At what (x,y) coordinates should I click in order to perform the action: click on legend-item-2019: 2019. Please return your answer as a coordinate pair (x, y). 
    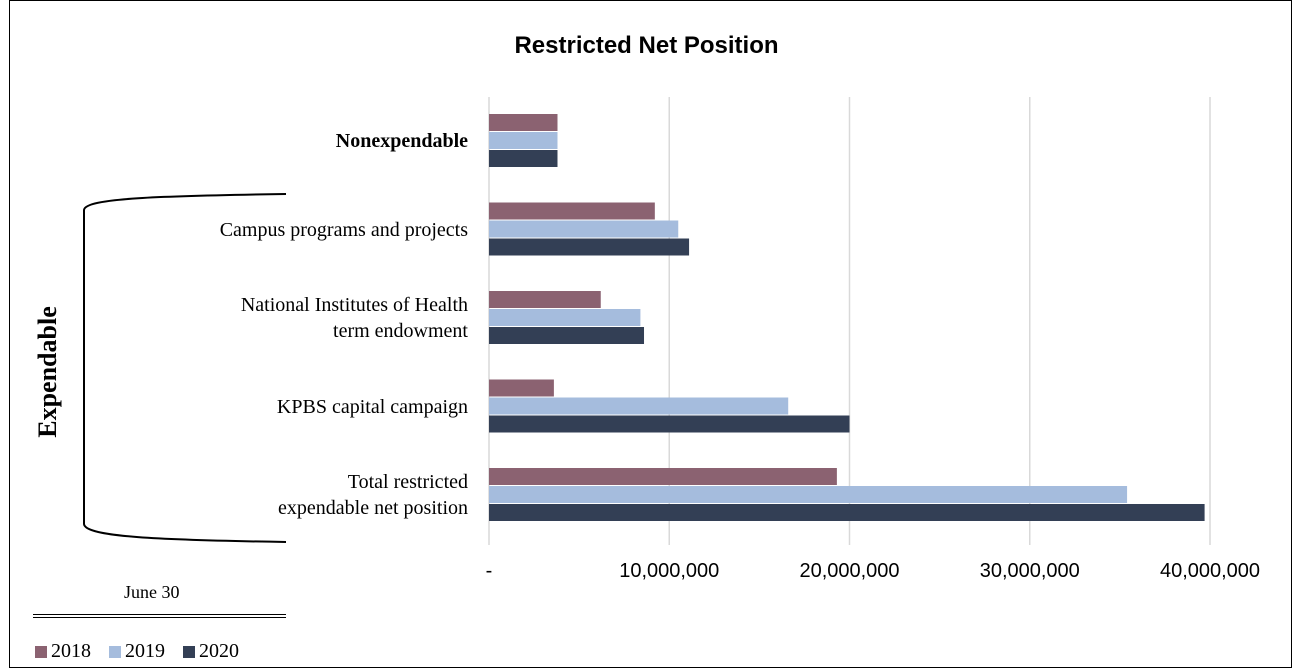
    Looking at the image, I should click on (137, 651).